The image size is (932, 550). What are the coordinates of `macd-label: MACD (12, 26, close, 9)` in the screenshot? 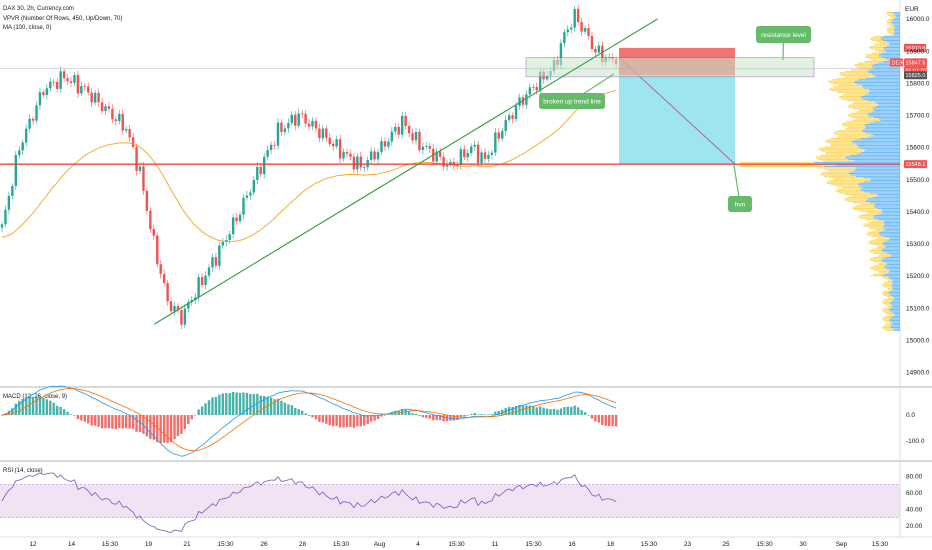 It's located at (35, 397).